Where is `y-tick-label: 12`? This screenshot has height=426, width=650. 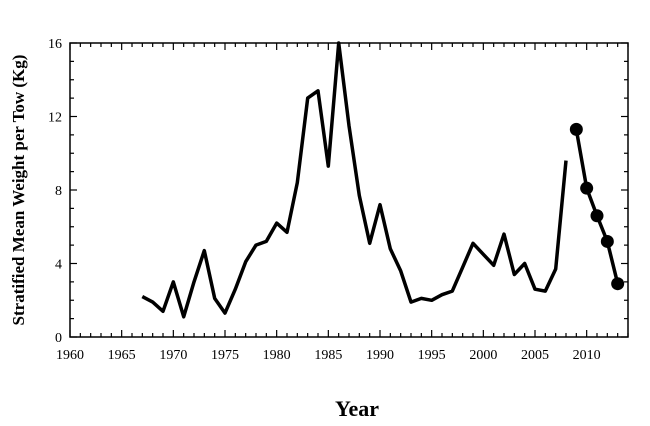 y-tick-label: 12 is located at coordinates (55, 118).